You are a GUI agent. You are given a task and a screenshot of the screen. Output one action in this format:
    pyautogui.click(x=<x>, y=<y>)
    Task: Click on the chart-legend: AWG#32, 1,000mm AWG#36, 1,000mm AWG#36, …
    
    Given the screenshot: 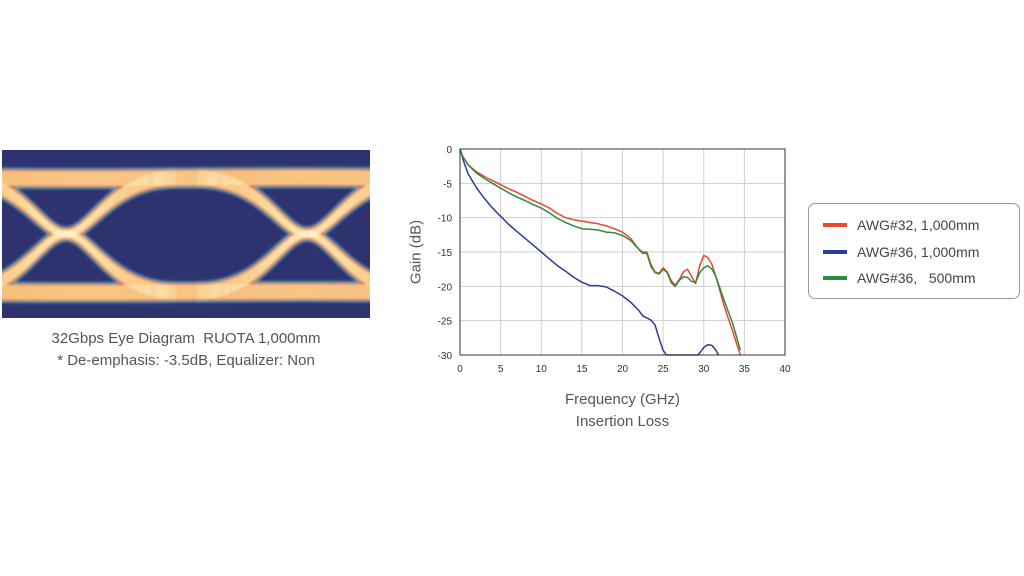 What is the action you would take?
    pyautogui.click(x=914, y=251)
    